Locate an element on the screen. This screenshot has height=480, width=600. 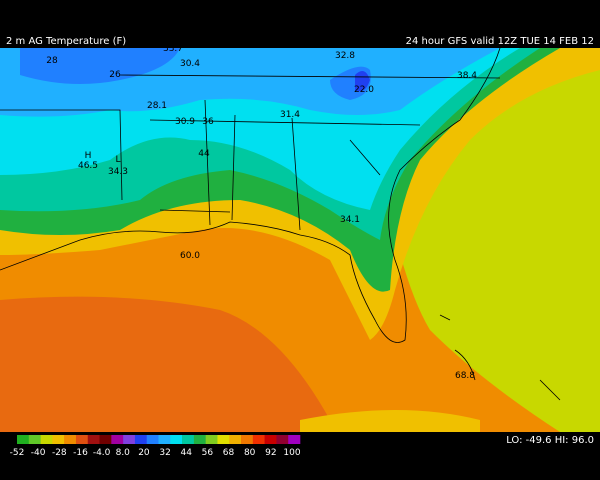
colorbar-label: -16 is located at coordinates (80, 453).